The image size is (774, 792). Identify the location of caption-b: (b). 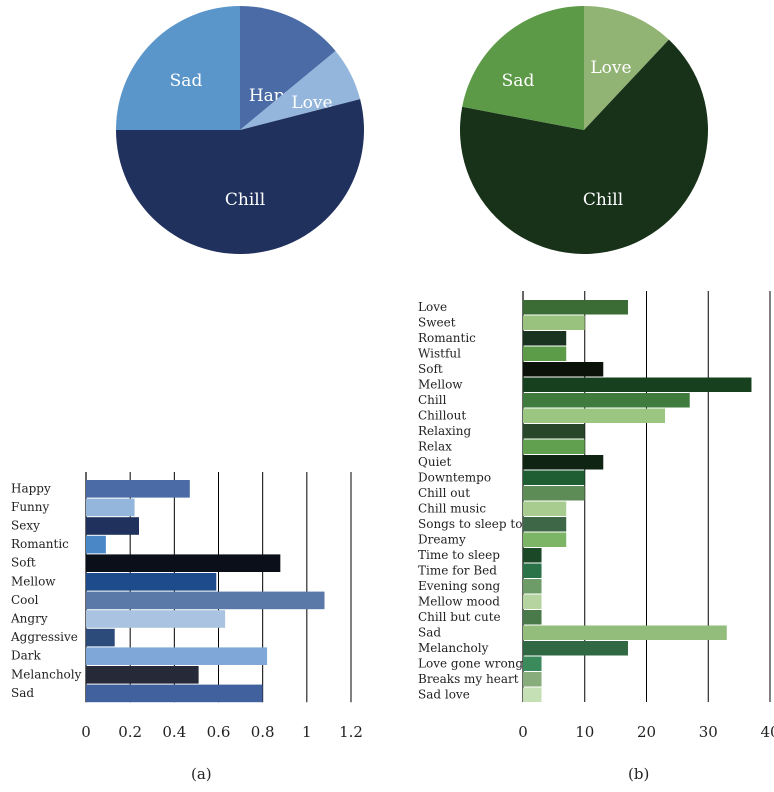
(639, 774).